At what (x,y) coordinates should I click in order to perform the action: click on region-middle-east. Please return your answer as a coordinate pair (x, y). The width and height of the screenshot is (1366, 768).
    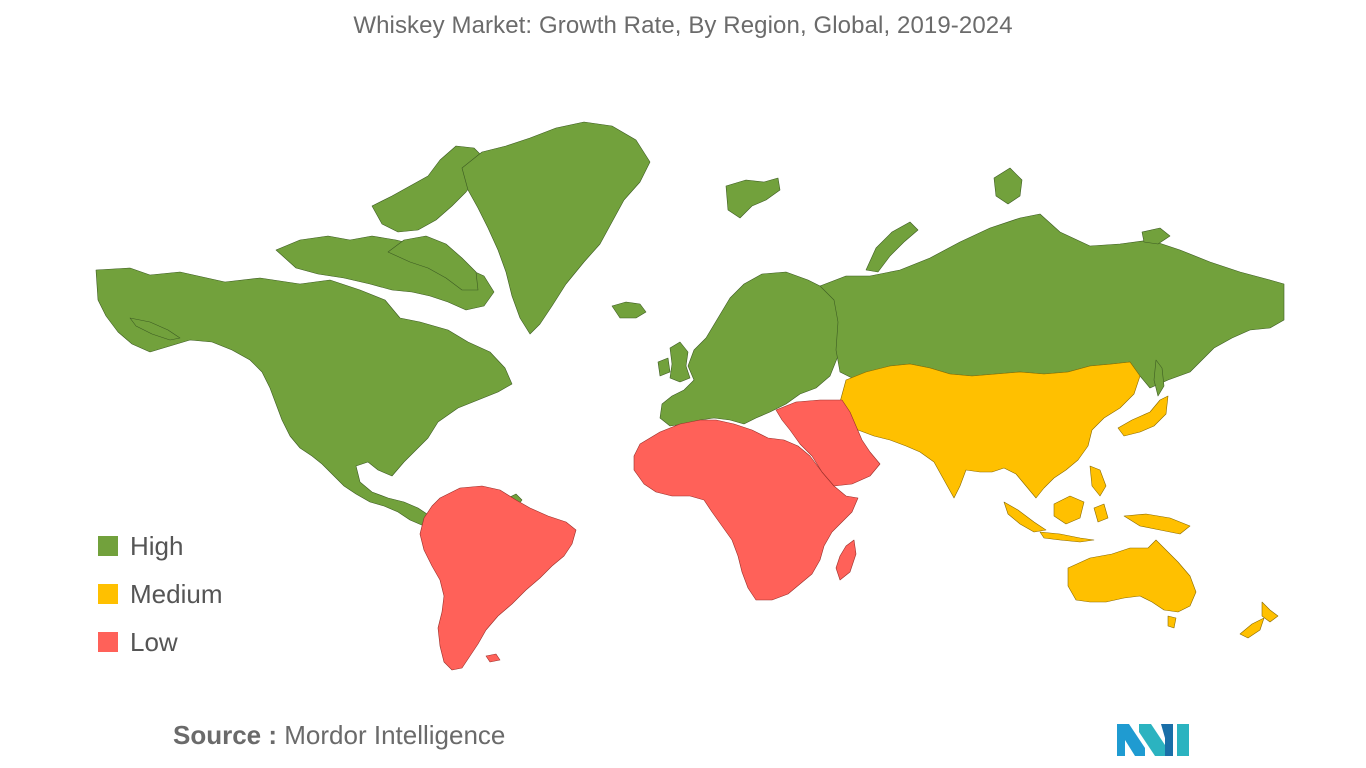
    Looking at the image, I should click on (828, 443).